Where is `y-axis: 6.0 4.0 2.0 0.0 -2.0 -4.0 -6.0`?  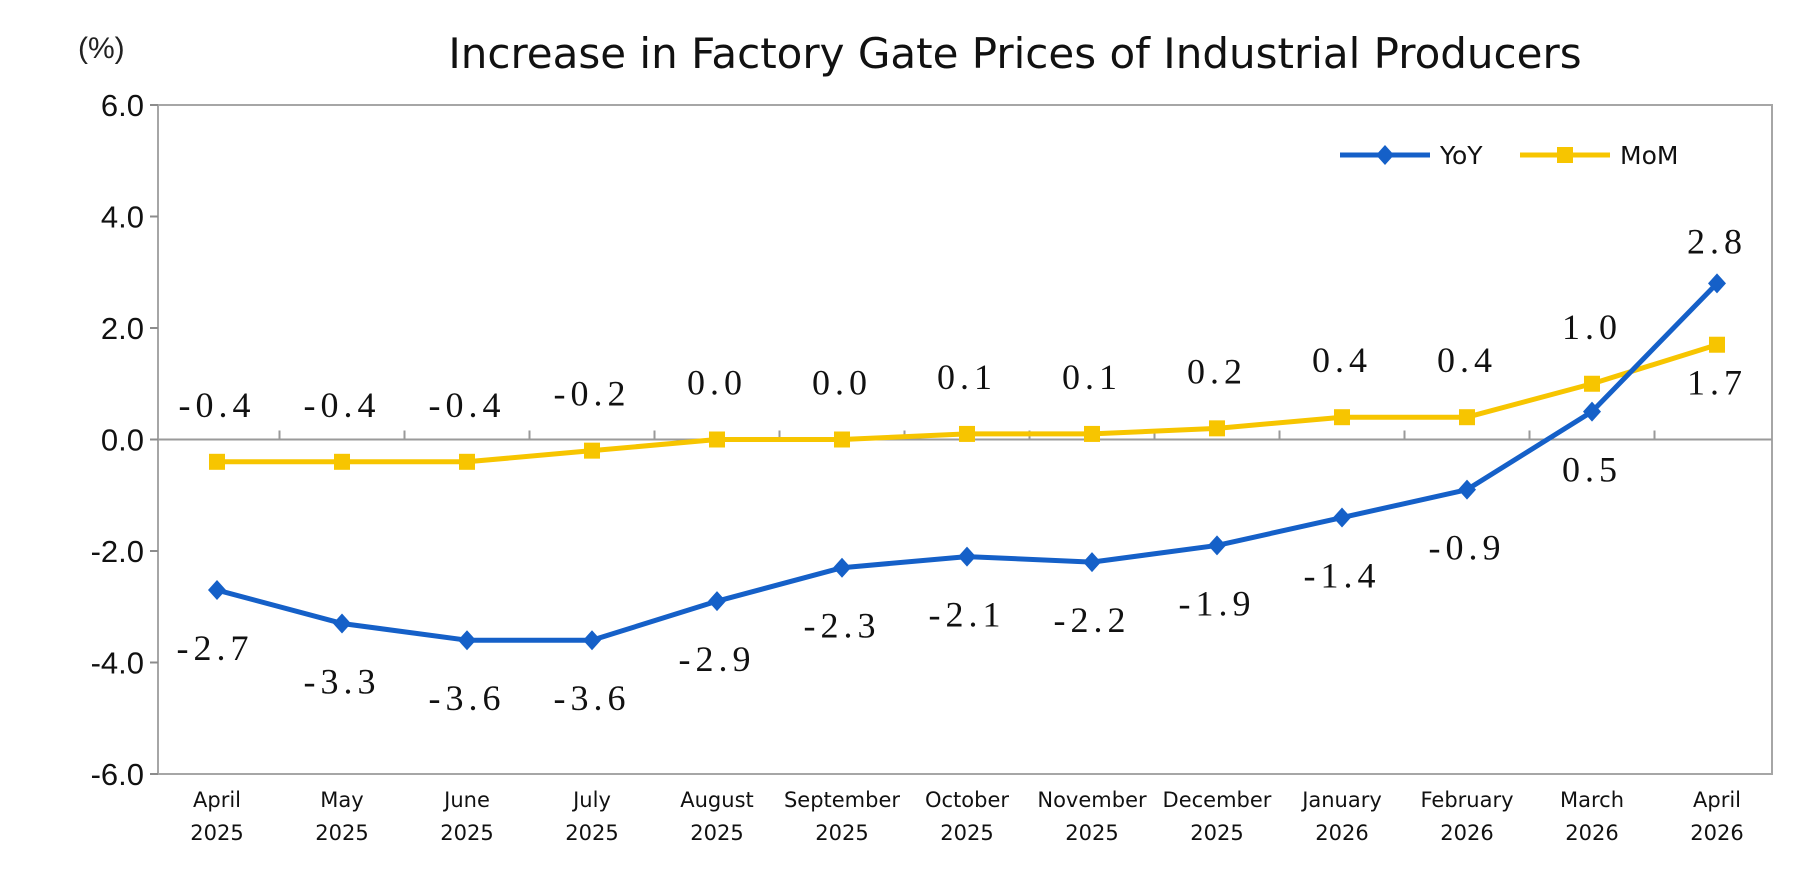 y-axis: 6.0 4.0 2.0 0.0 -2.0 -4.0 -6.0 is located at coordinates (124, 440).